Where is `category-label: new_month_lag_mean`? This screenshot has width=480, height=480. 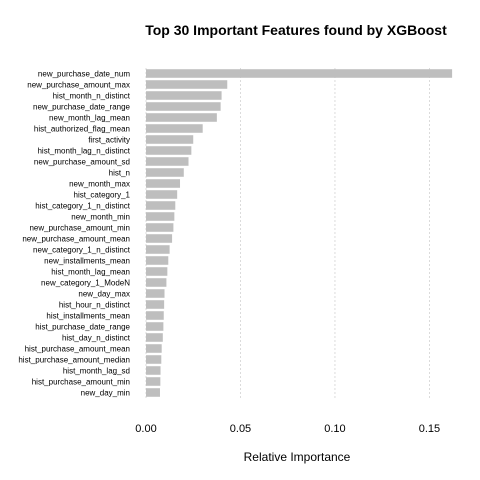
category-label: new_month_lag_mean is located at coordinates (89, 118).